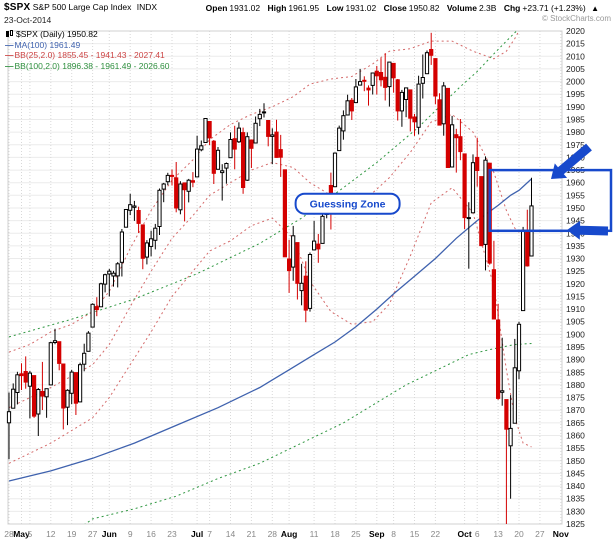 The width and height of the screenshot is (615, 559). I want to click on svg-text: Guessing Zone, so click(348, 205).